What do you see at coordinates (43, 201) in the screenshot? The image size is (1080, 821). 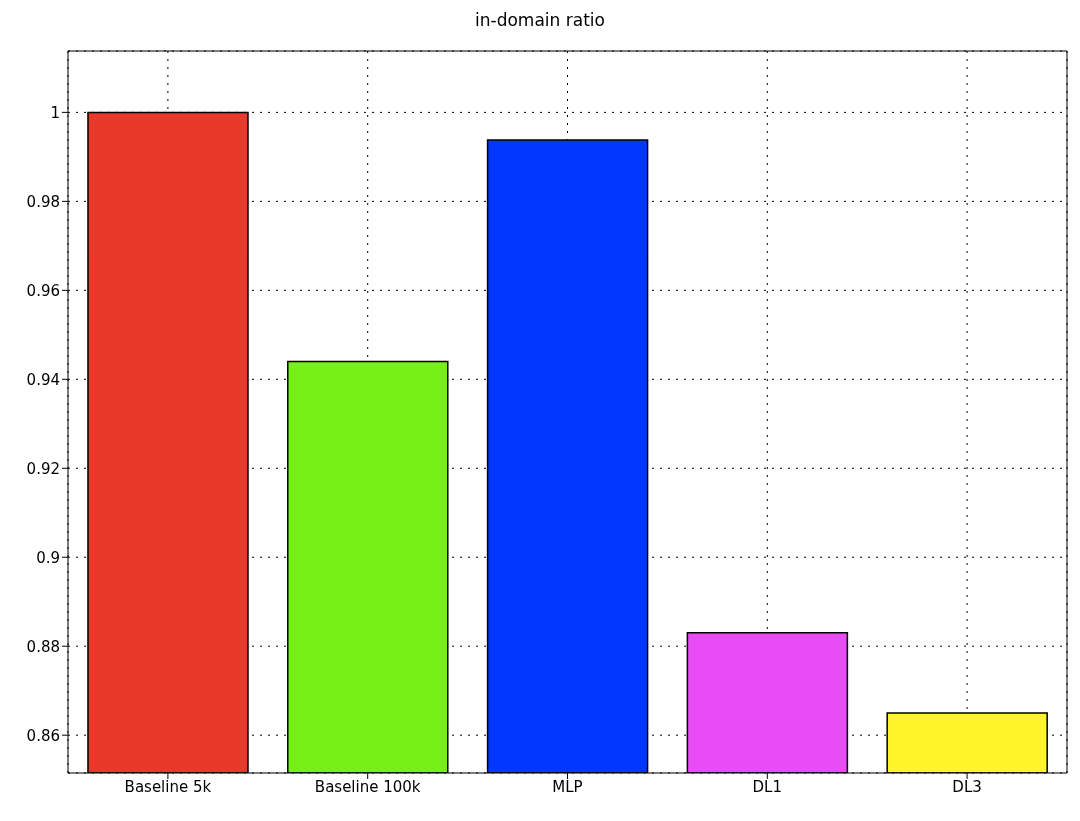 I see `y-tick-label: 0.98` at bounding box center [43, 201].